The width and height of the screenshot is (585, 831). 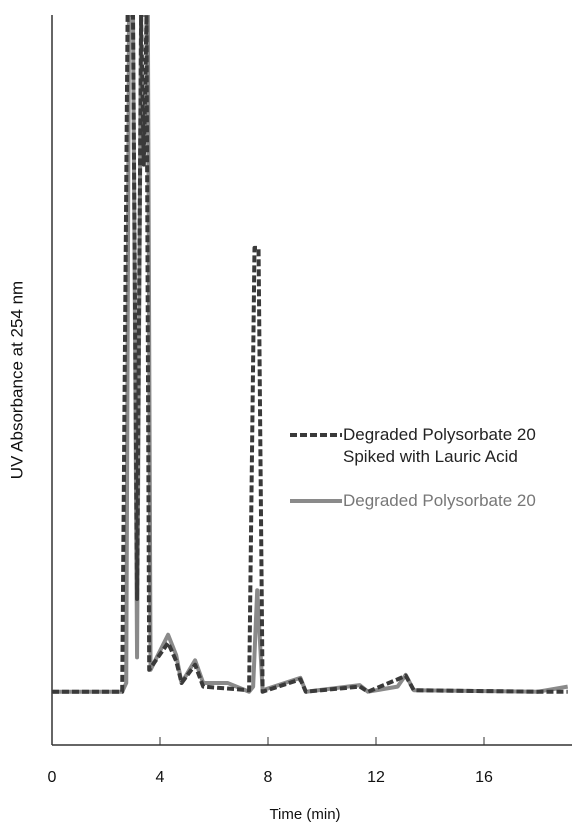 I want to click on x-tick-label: 4, so click(x=160, y=777).